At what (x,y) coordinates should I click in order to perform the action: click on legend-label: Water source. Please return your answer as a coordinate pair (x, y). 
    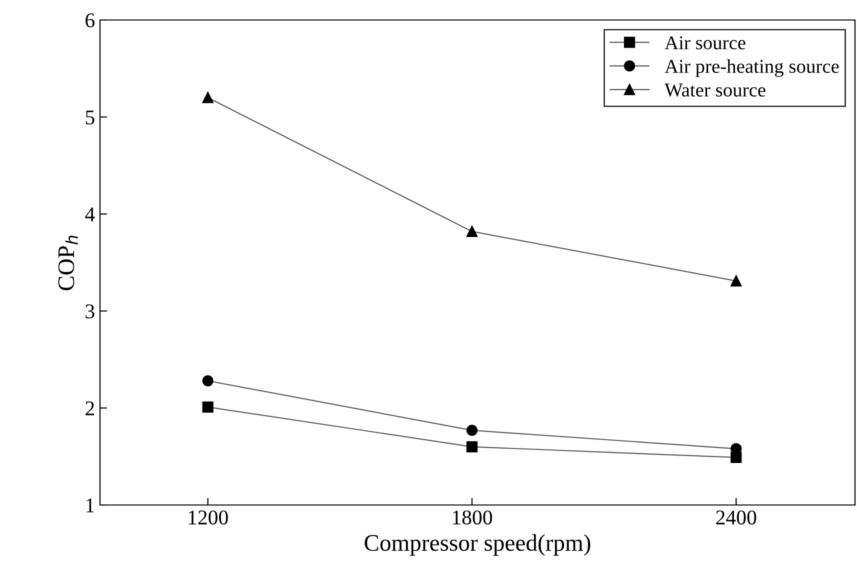
    Looking at the image, I should click on (715, 90).